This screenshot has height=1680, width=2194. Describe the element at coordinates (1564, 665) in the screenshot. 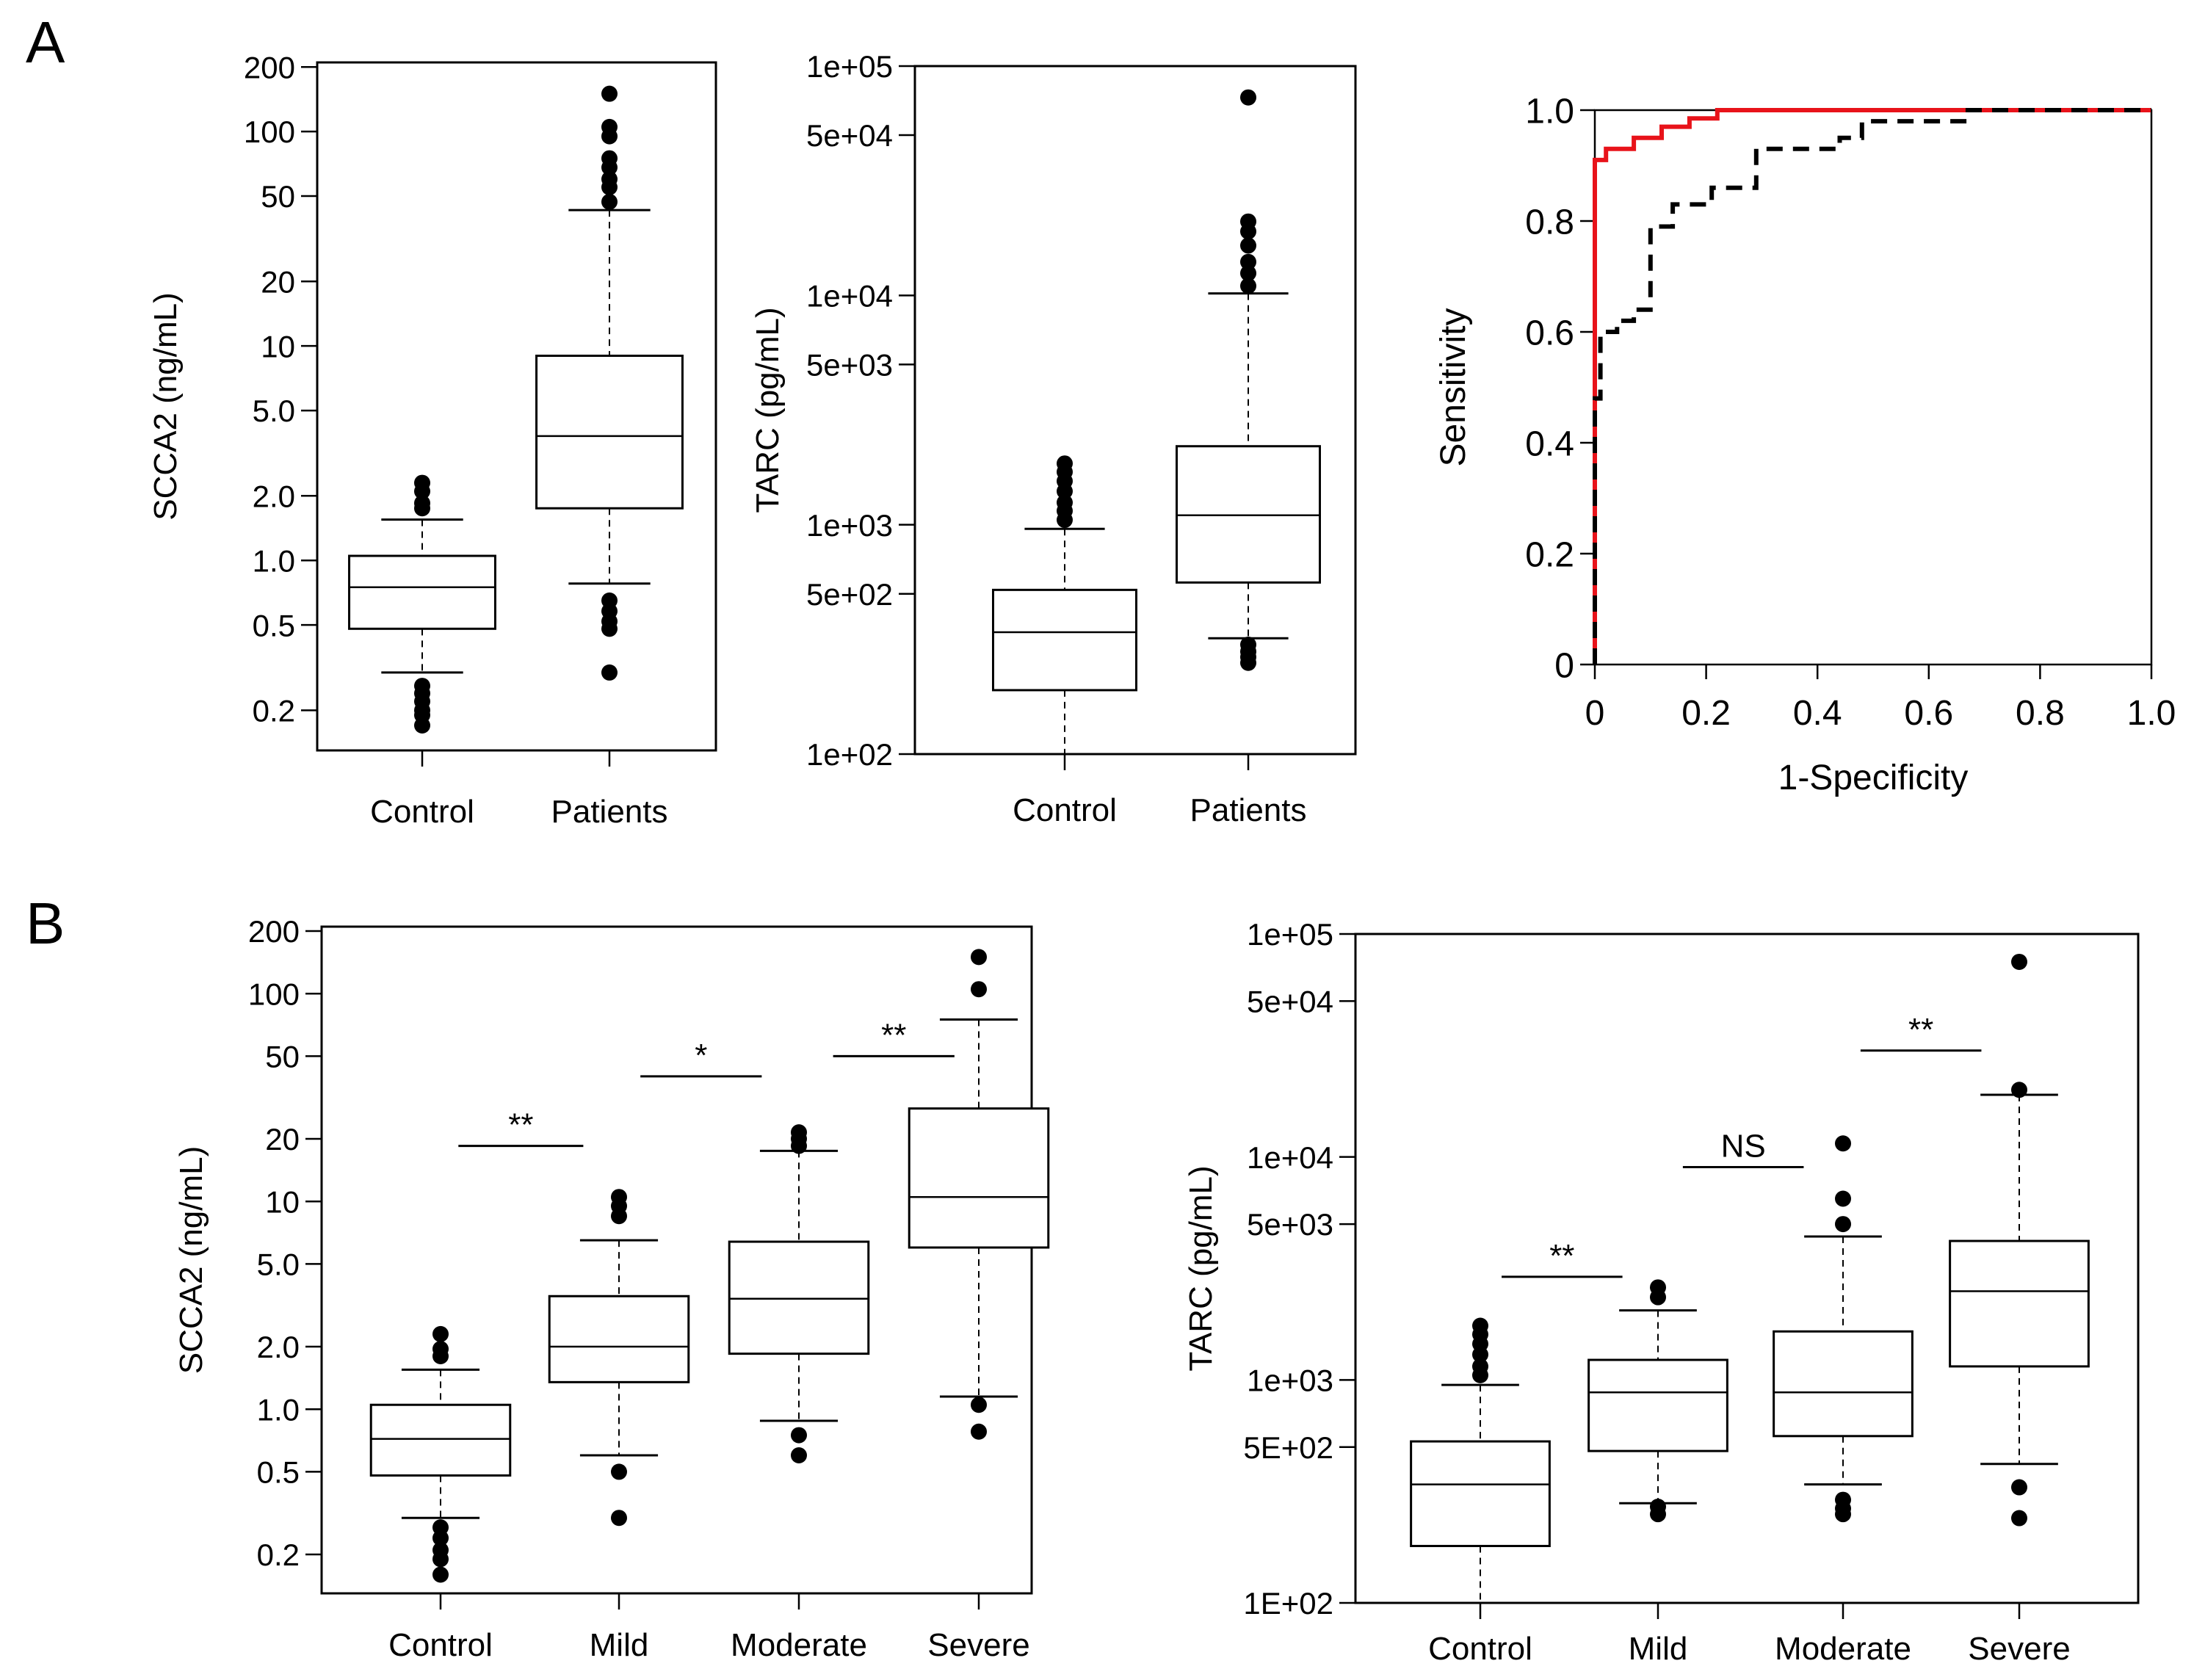

I see `y-tick-label: 0` at that location.